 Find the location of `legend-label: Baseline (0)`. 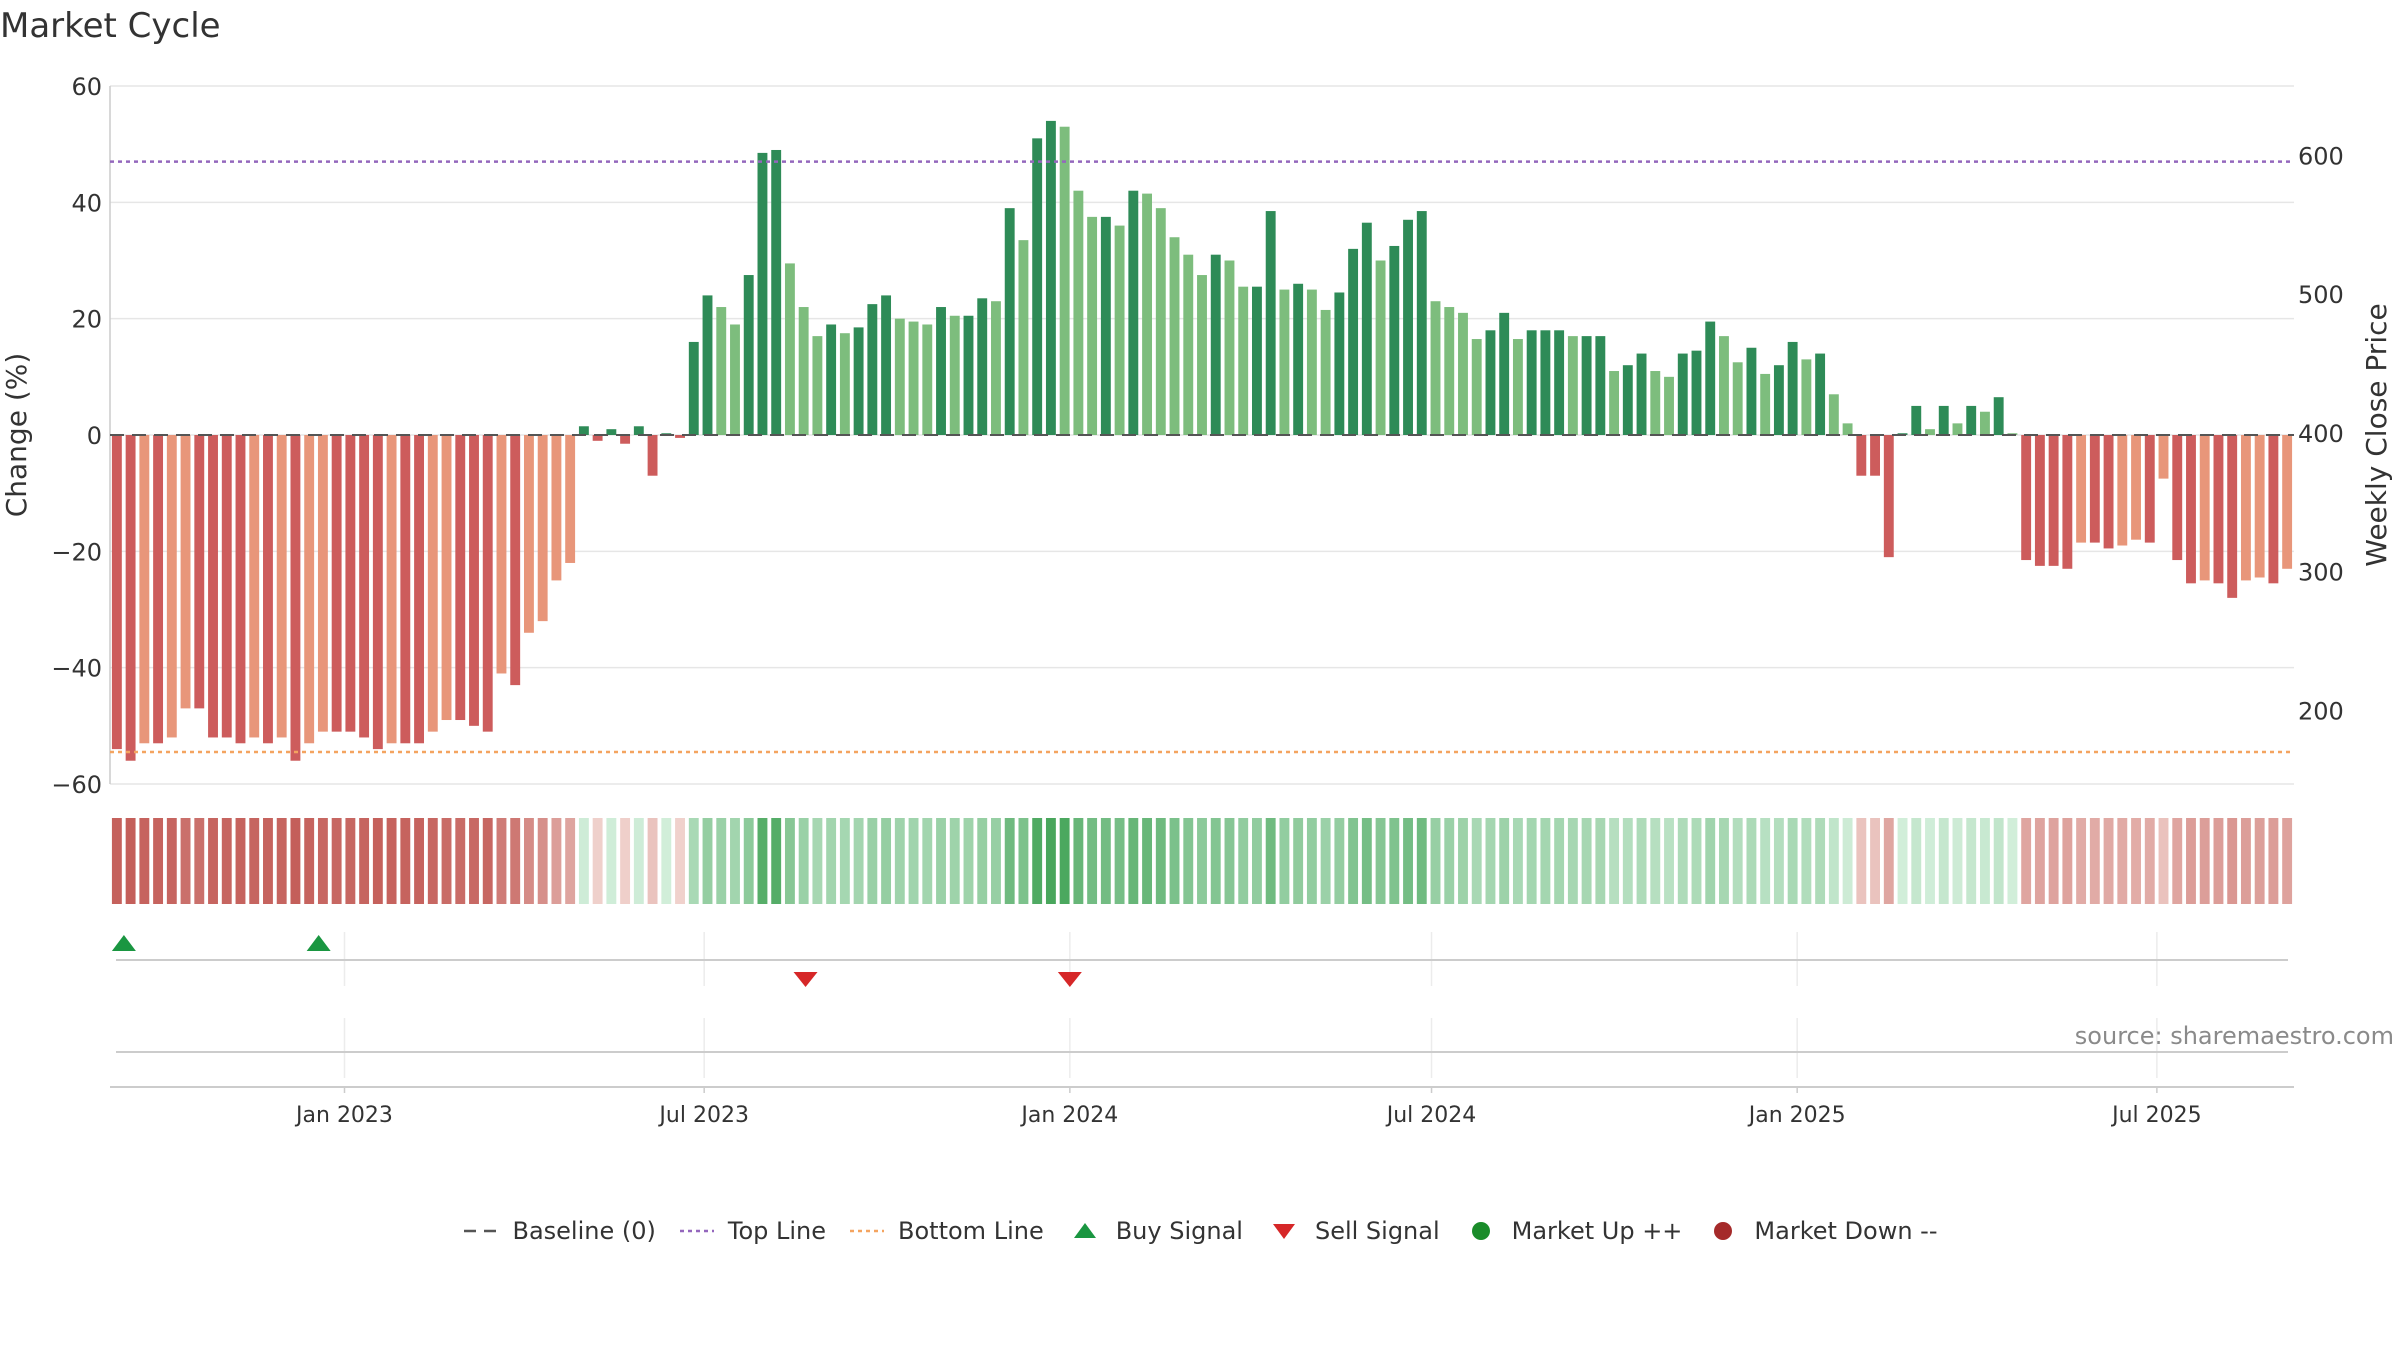

legend-label: Baseline (0) is located at coordinates (584, 1231).